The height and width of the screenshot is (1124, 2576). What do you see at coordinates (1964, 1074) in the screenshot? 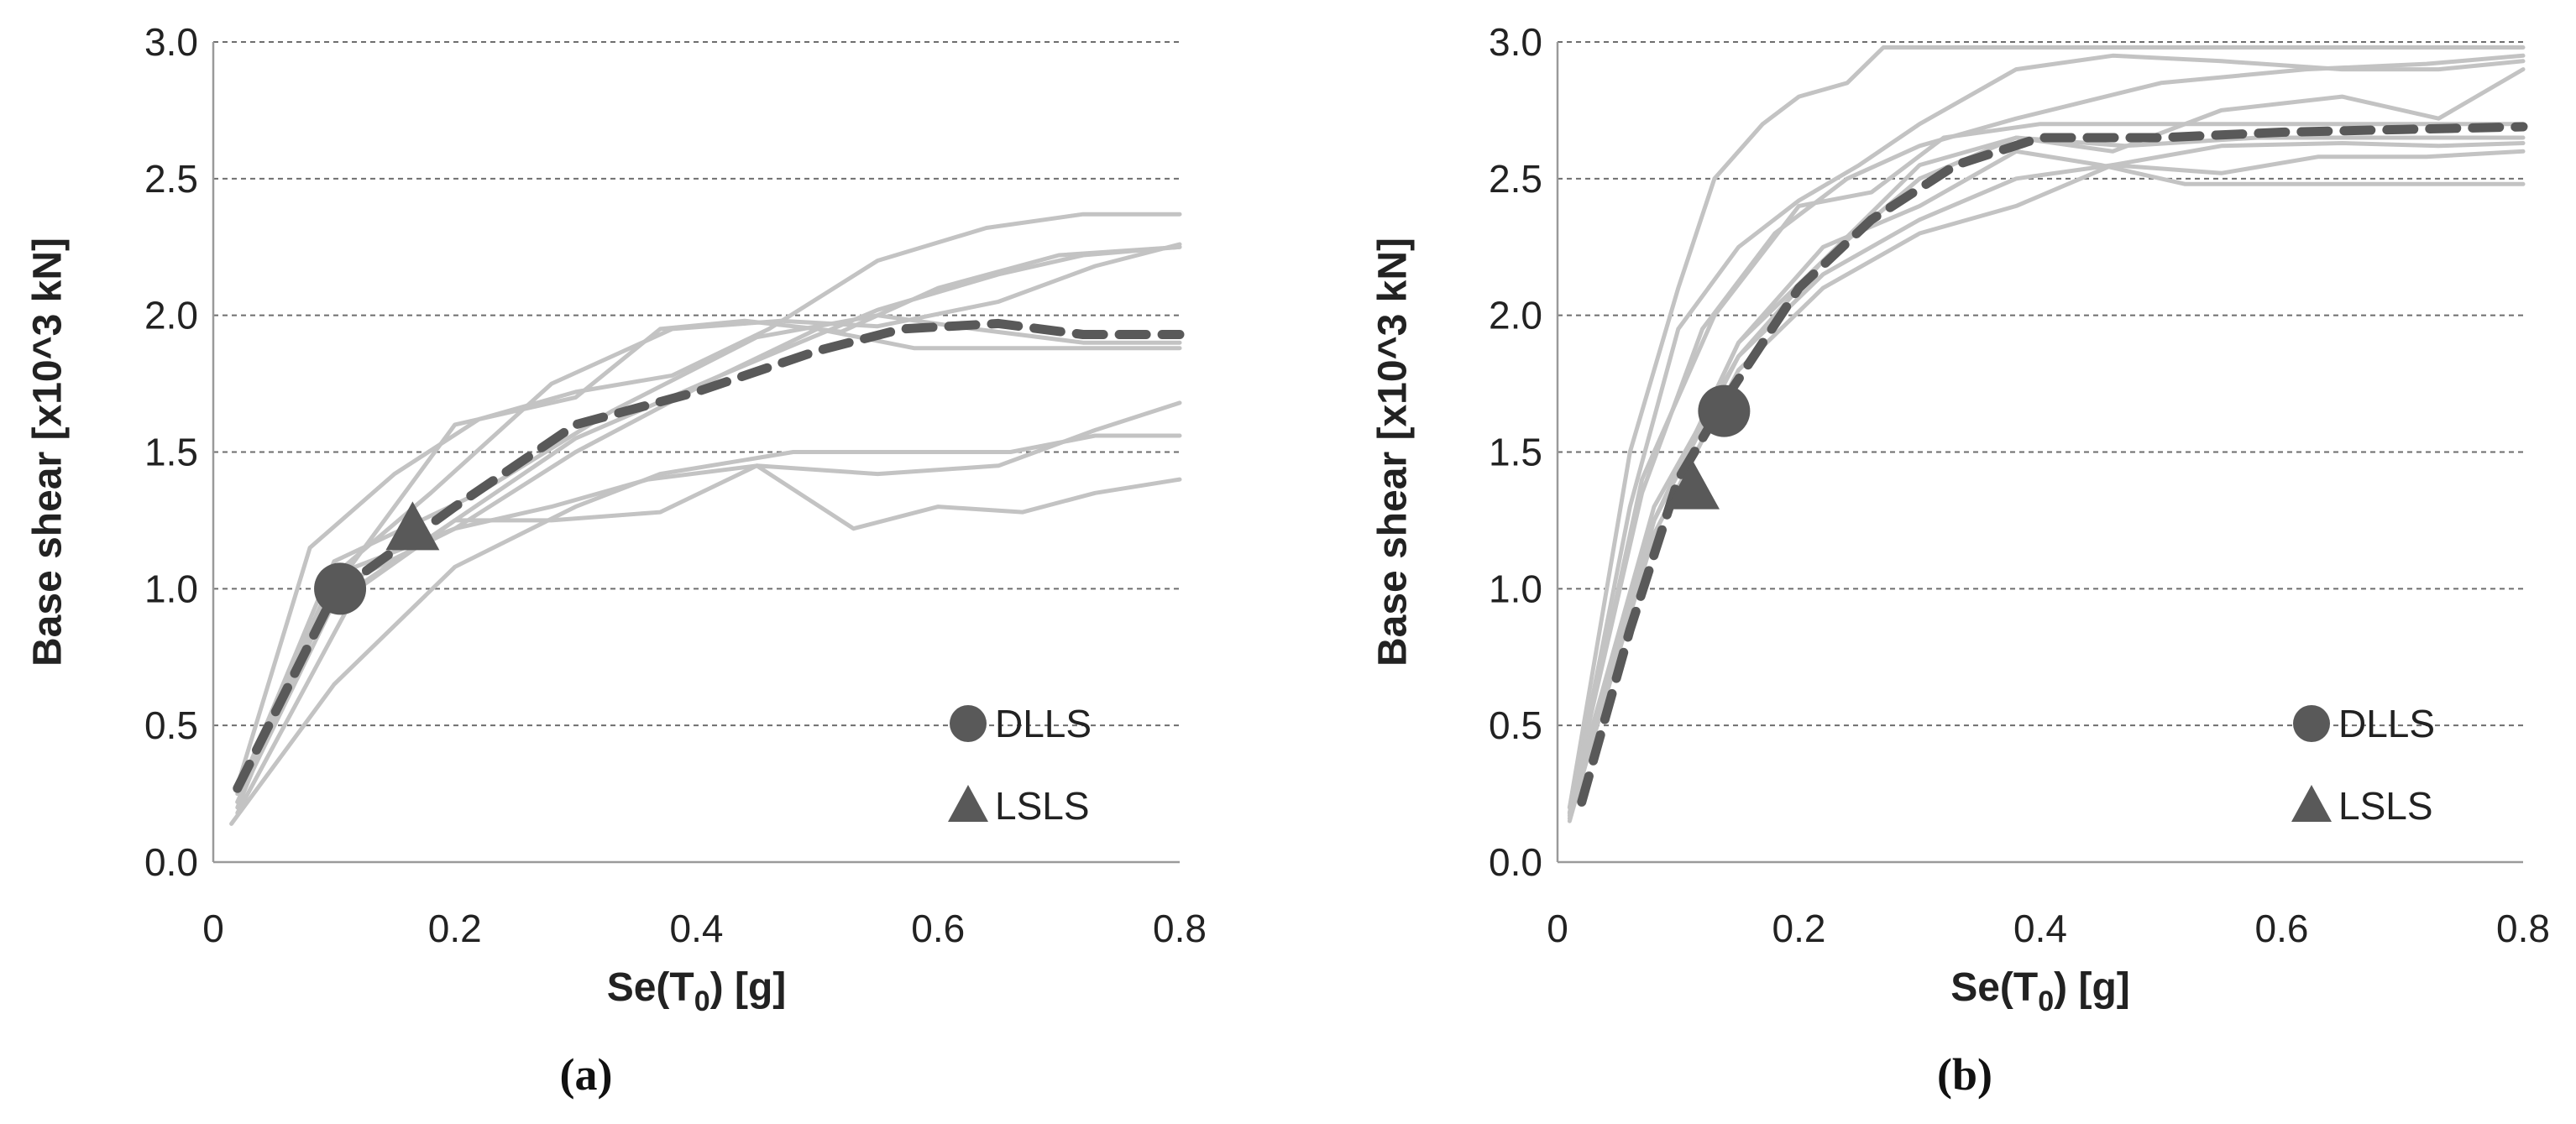
I see `panel-label-b: (b)` at bounding box center [1964, 1074].